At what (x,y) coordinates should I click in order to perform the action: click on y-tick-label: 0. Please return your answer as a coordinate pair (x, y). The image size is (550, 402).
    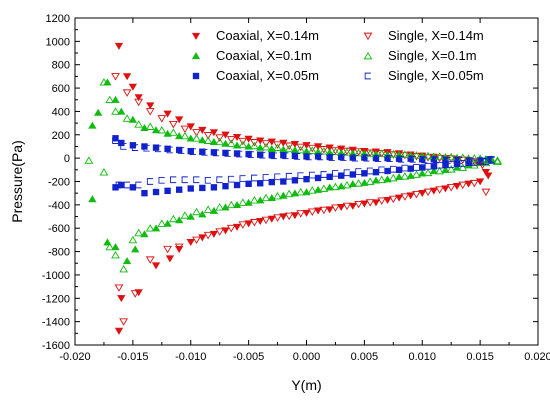
    Looking at the image, I should click on (67, 159).